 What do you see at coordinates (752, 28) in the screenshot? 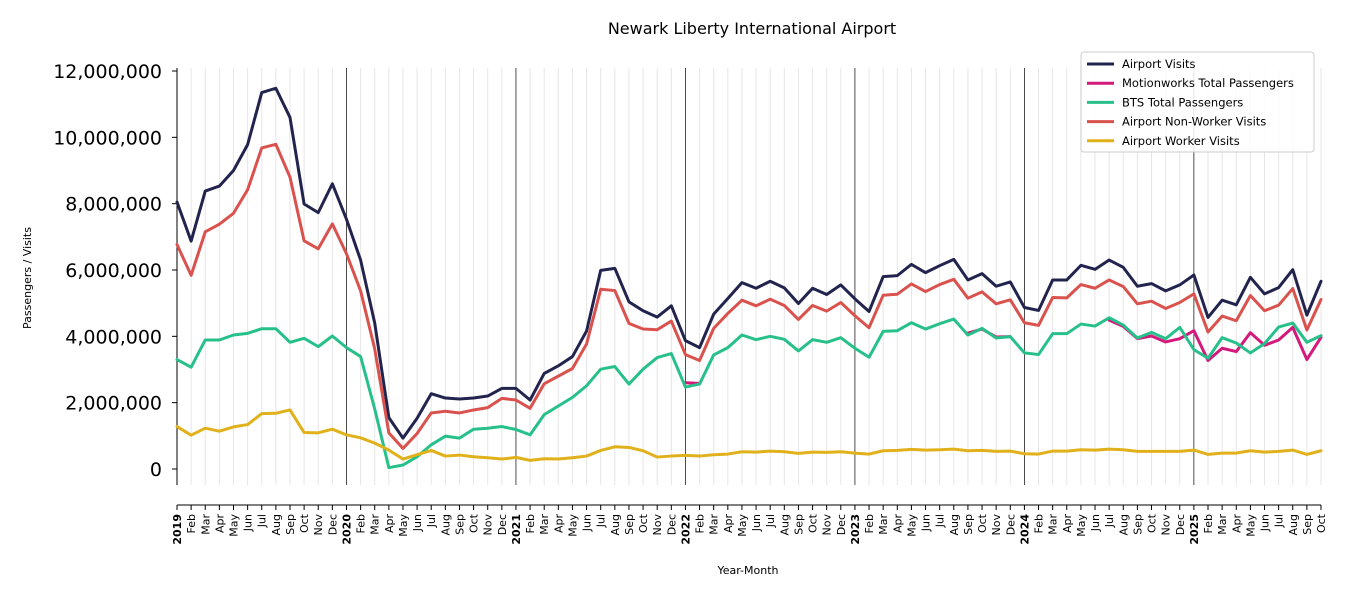
I see `chart-title: Newark Liberty International Airport` at bounding box center [752, 28].